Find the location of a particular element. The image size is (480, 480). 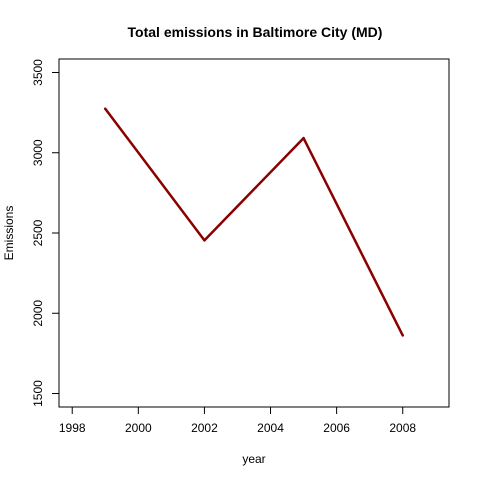

x-axis-label: year is located at coordinates (253, 459).